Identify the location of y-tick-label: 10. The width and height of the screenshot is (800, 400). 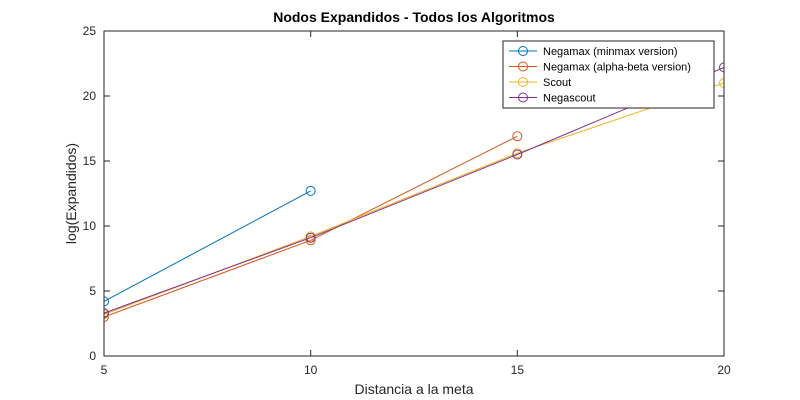
(90, 226).